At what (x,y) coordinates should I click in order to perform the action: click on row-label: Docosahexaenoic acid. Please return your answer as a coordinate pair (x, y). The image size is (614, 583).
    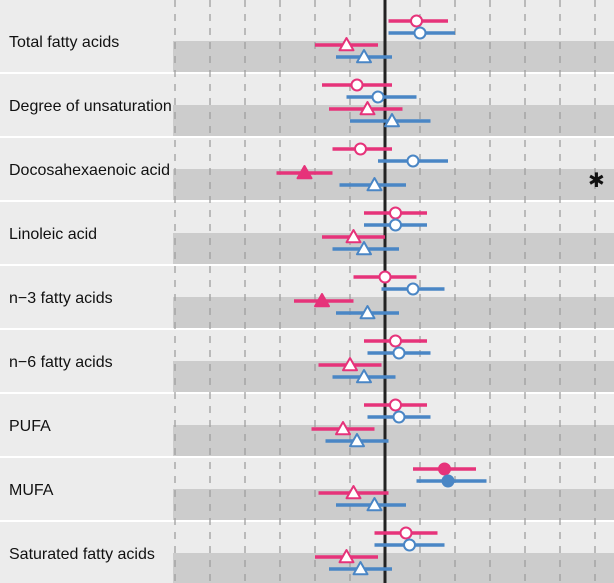
    Looking at the image, I should click on (89, 170).